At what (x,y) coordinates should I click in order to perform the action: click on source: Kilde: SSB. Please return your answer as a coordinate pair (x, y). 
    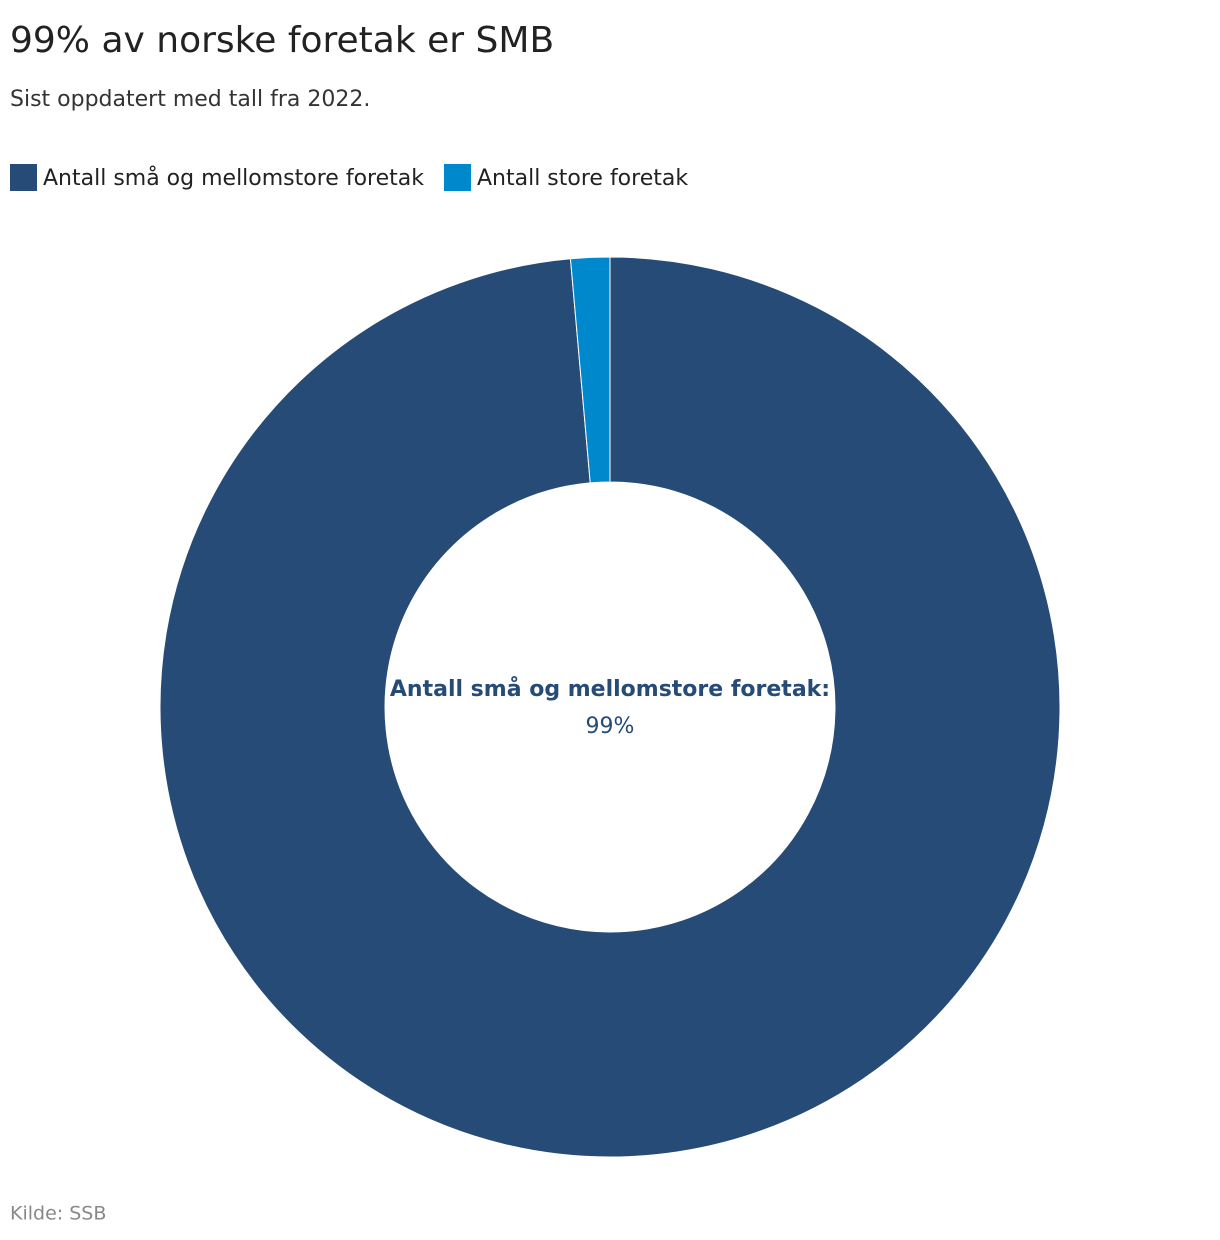
    Looking at the image, I should click on (58, 1214).